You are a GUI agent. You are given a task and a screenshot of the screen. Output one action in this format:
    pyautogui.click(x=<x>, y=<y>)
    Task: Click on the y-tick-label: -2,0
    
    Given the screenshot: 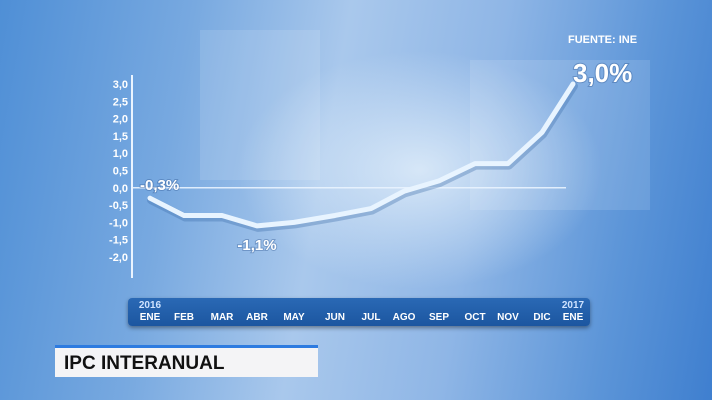 What is the action you would take?
    pyautogui.click(x=118, y=258)
    